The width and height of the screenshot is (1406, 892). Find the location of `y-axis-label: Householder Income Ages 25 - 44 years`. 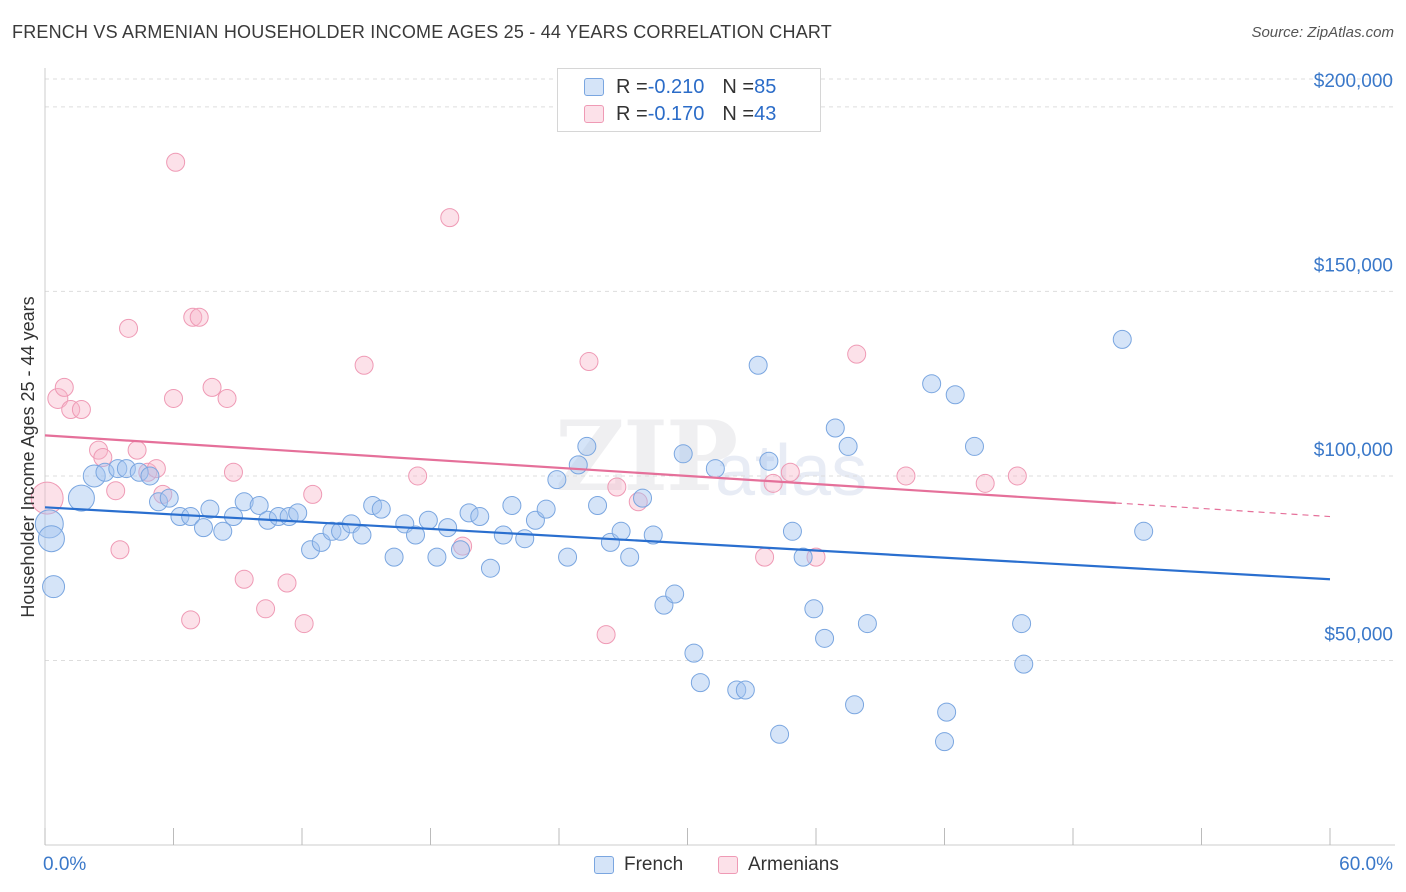

y-axis-label: Householder Income Ages 25 - 44 years is located at coordinates (28, 456).